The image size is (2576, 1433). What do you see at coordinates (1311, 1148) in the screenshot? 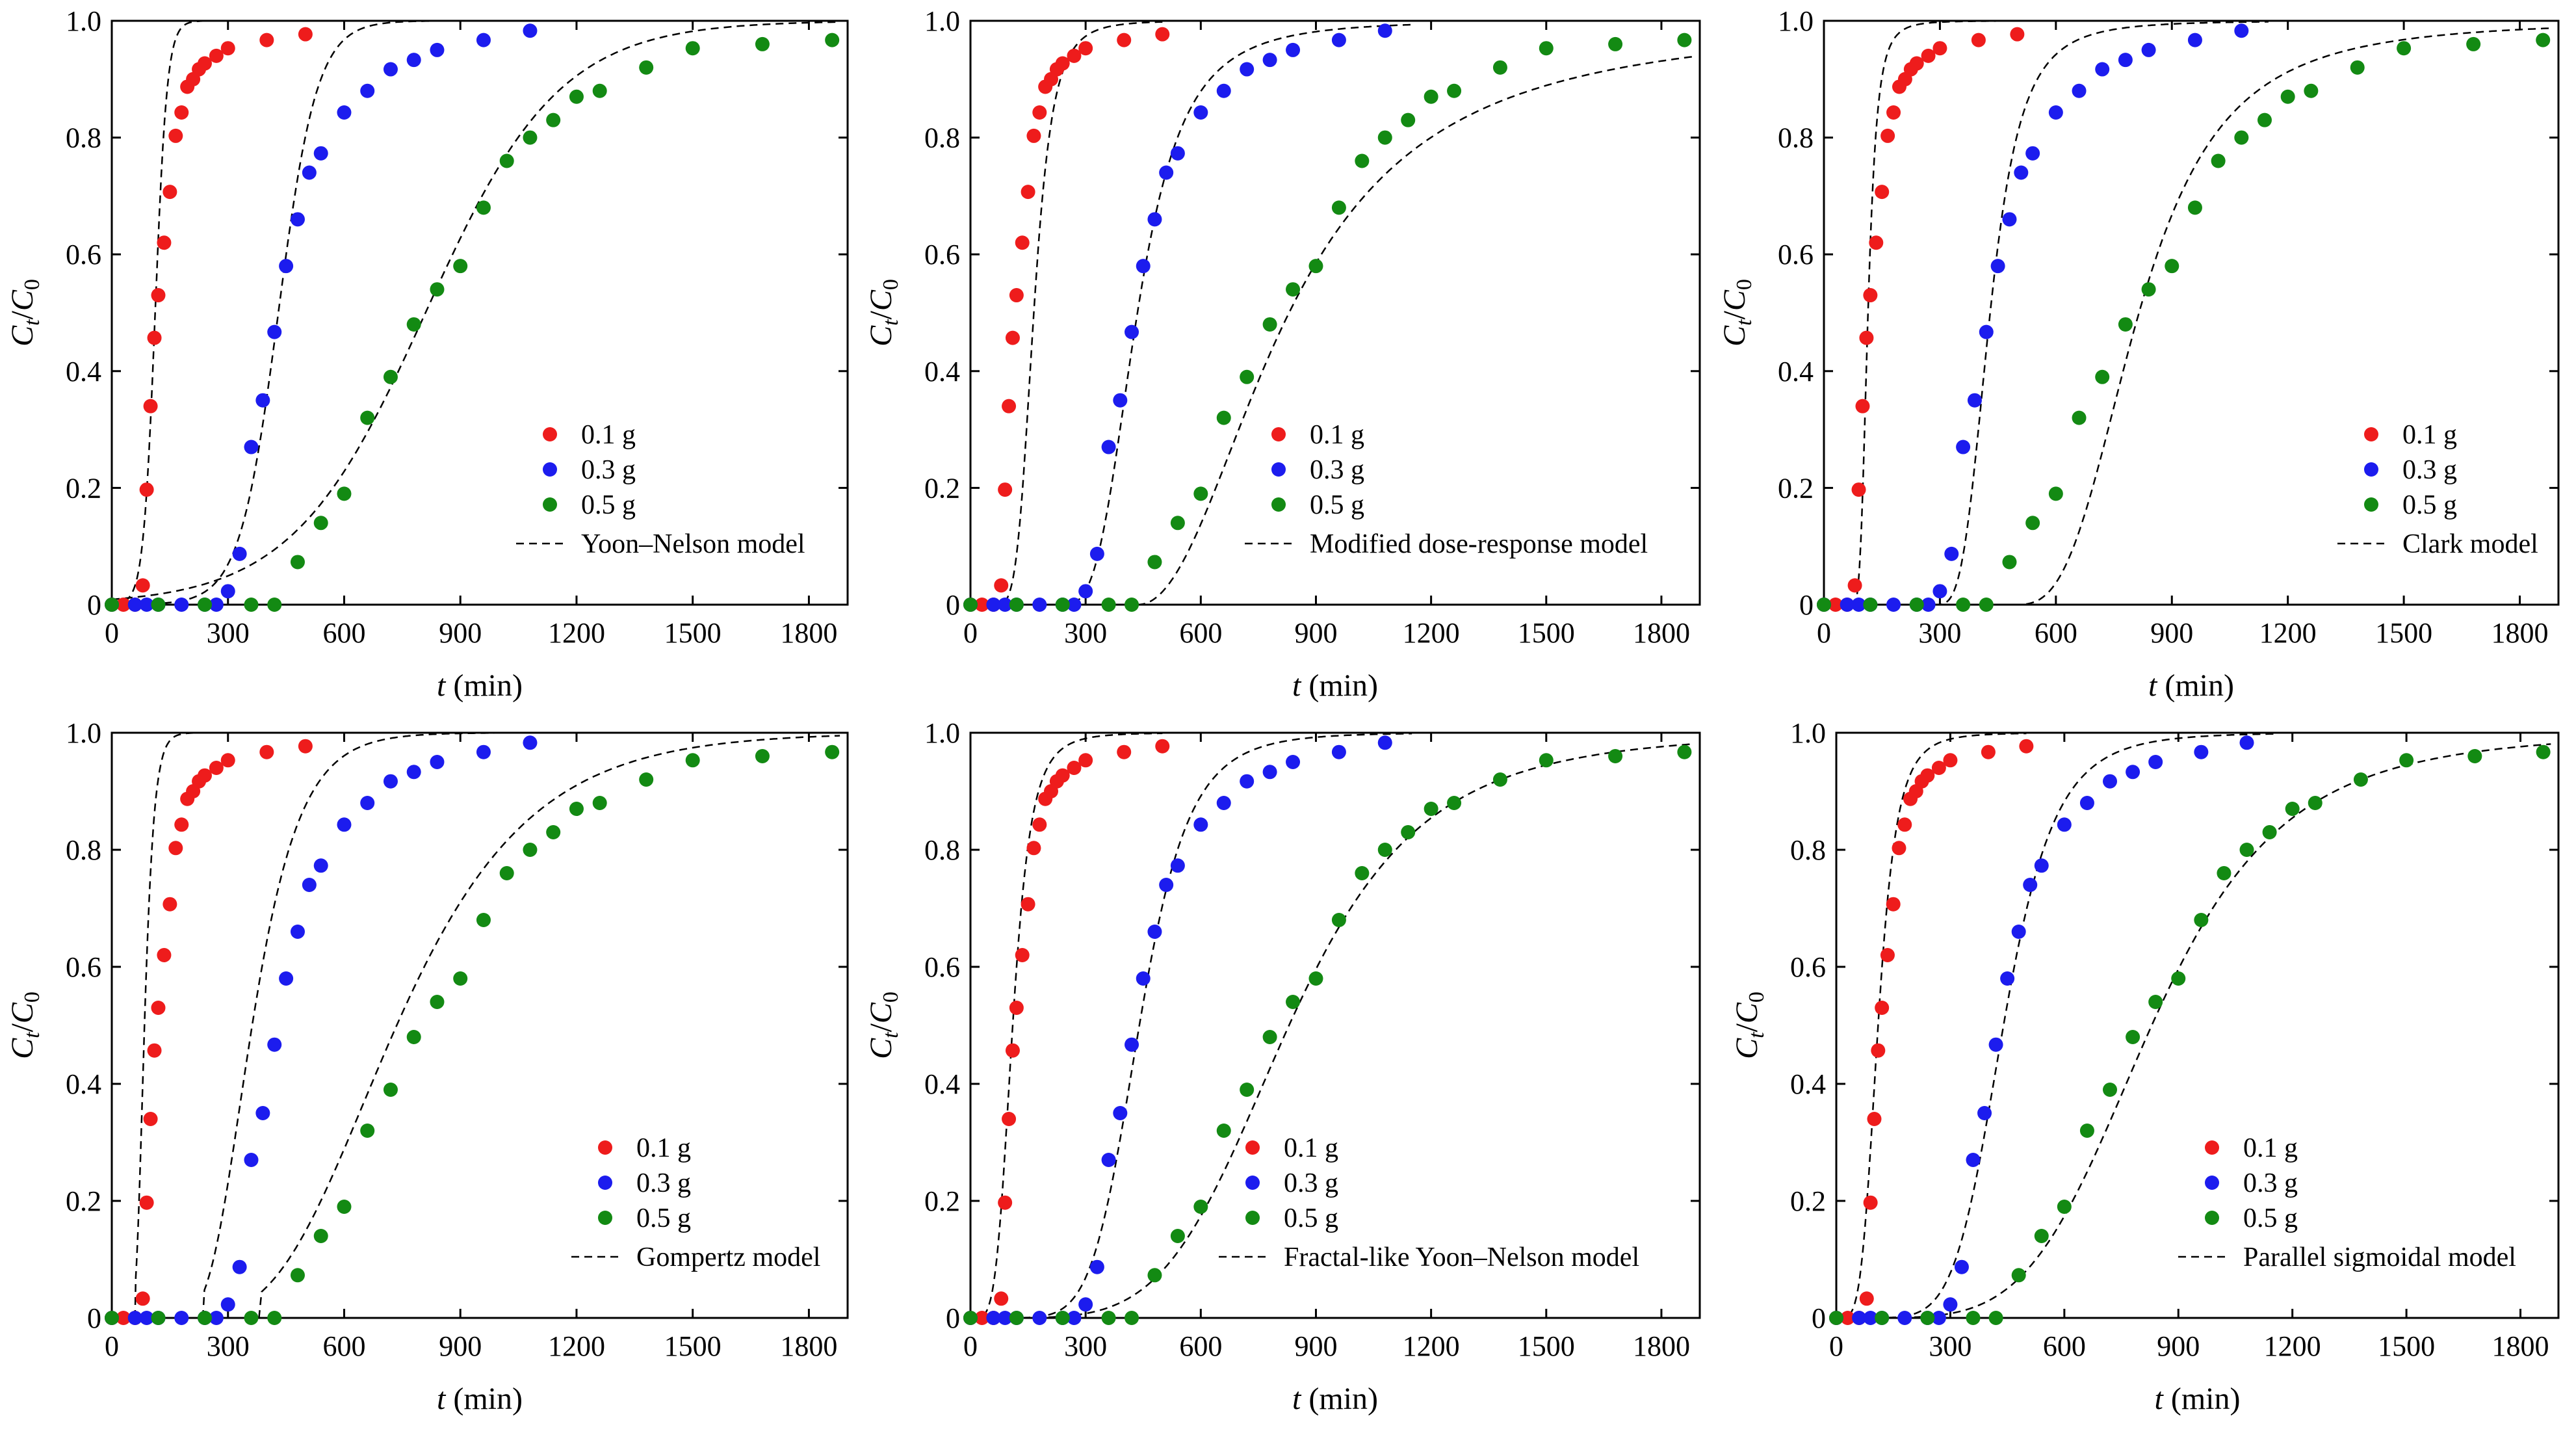
I see `legend-label: 0.1 g` at bounding box center [1311, 1148].